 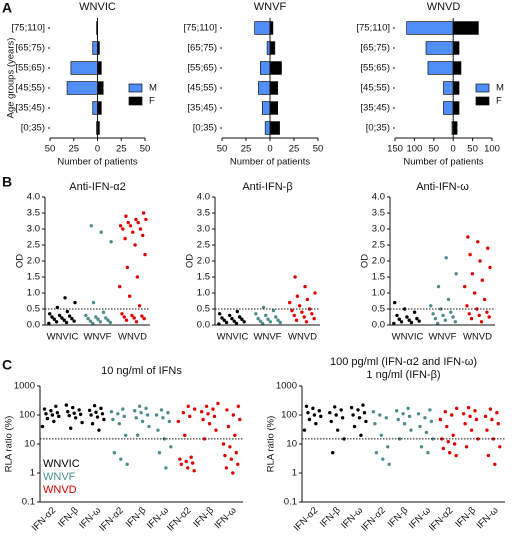 What do you see at coordinates (269, 149) in the screenshot?
I see `x-tick-label: 0` at bounding box center [269, 149].